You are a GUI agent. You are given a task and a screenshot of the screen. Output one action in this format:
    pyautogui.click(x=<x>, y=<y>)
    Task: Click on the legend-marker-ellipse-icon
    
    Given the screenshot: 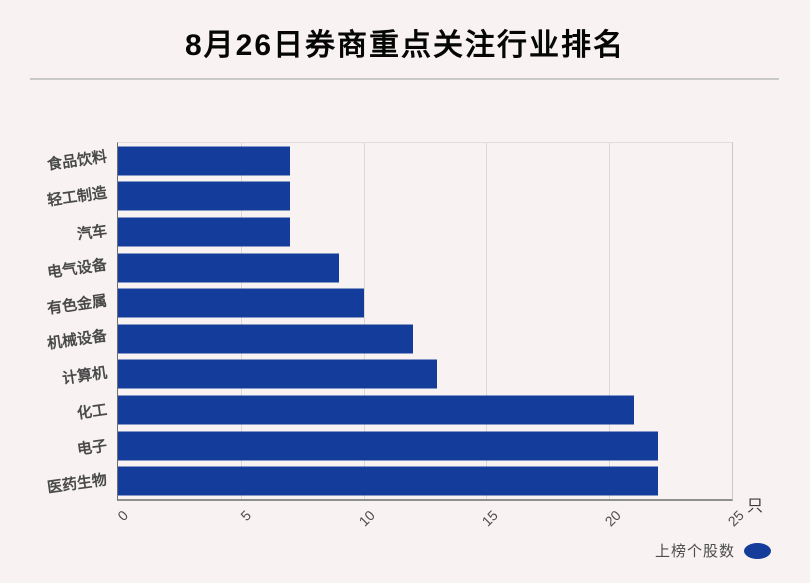 What is the action you would take?
    pyautogui.click(x=757, y=550)
    